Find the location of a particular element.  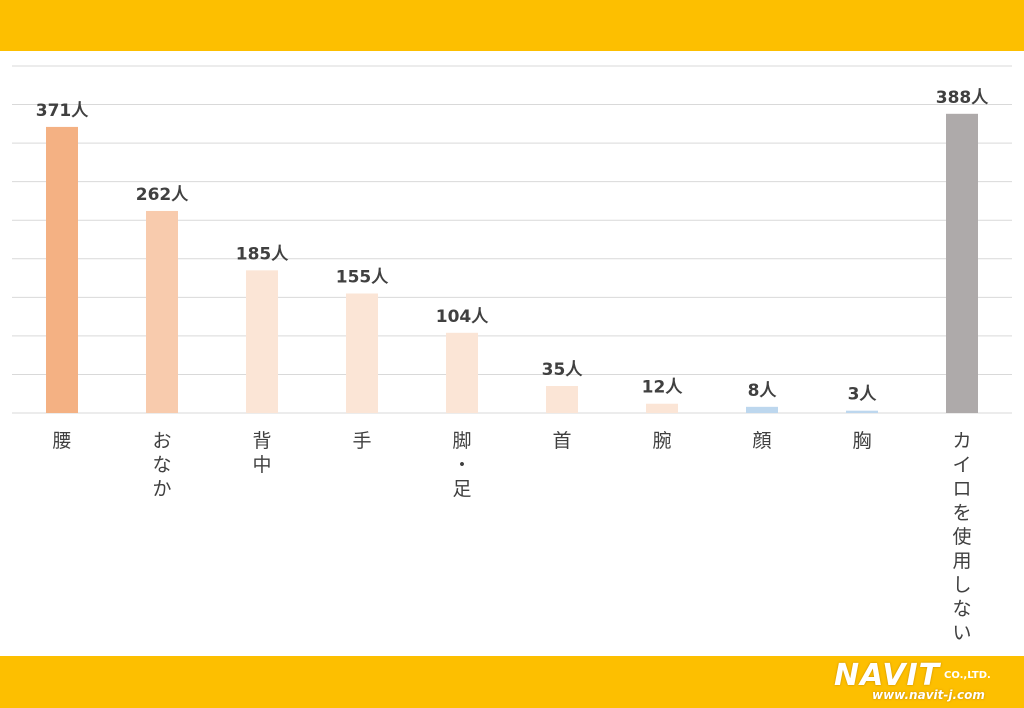

data-label: 35人 is located at coordinates (563, 370).